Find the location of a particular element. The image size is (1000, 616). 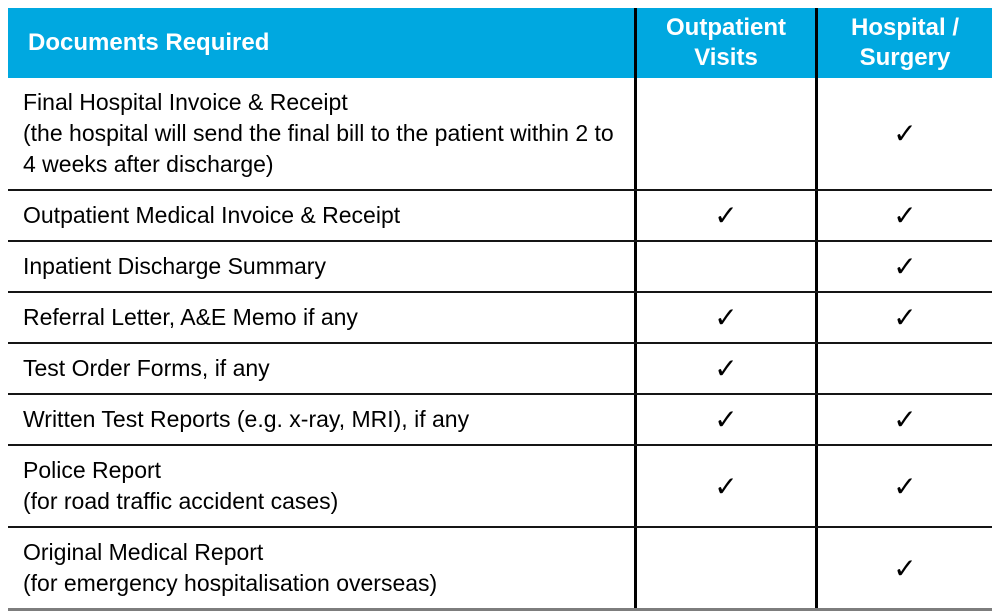

column-header-documents-required: Documents Required is located at coordinates (149, 42).